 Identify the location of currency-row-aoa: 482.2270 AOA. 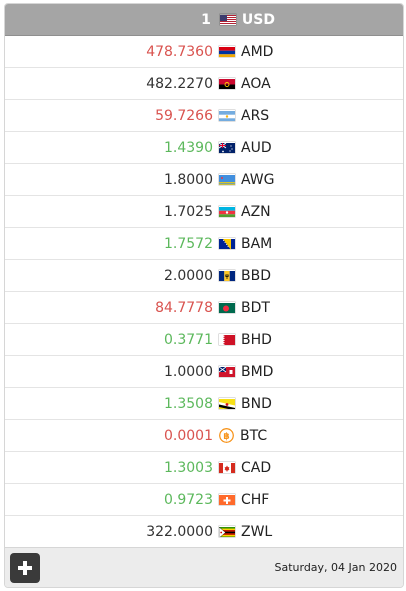
(204, 84).